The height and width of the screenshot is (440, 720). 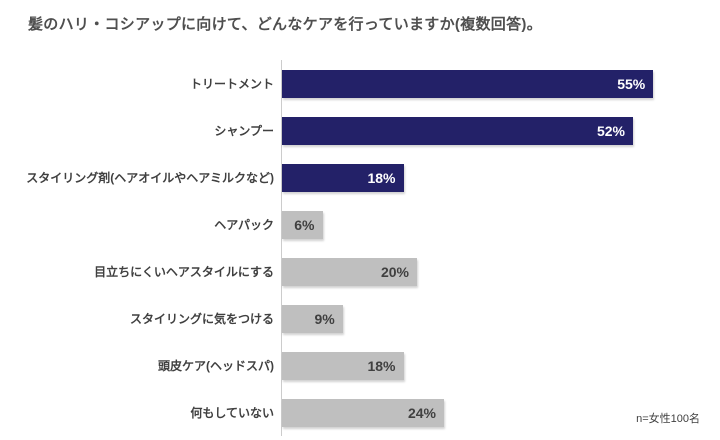 What do you see at coordinates (244, 225) in the screenshot?
I see `bar-category-label: ヘアパック` at bounding box center [244, 225].